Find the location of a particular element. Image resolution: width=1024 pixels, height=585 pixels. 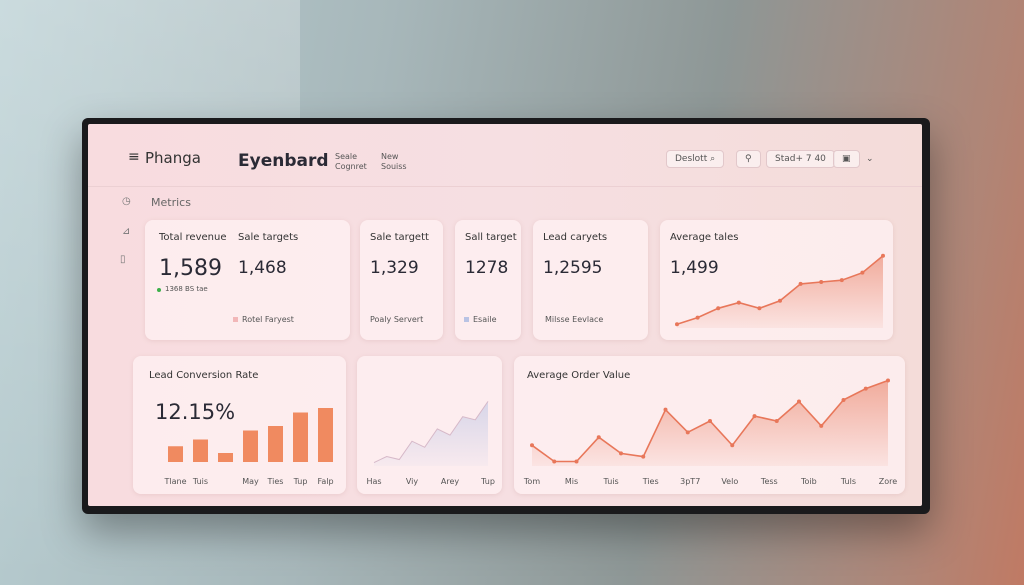

nav-icon: ⊿ is located at coordinates (126, 231).